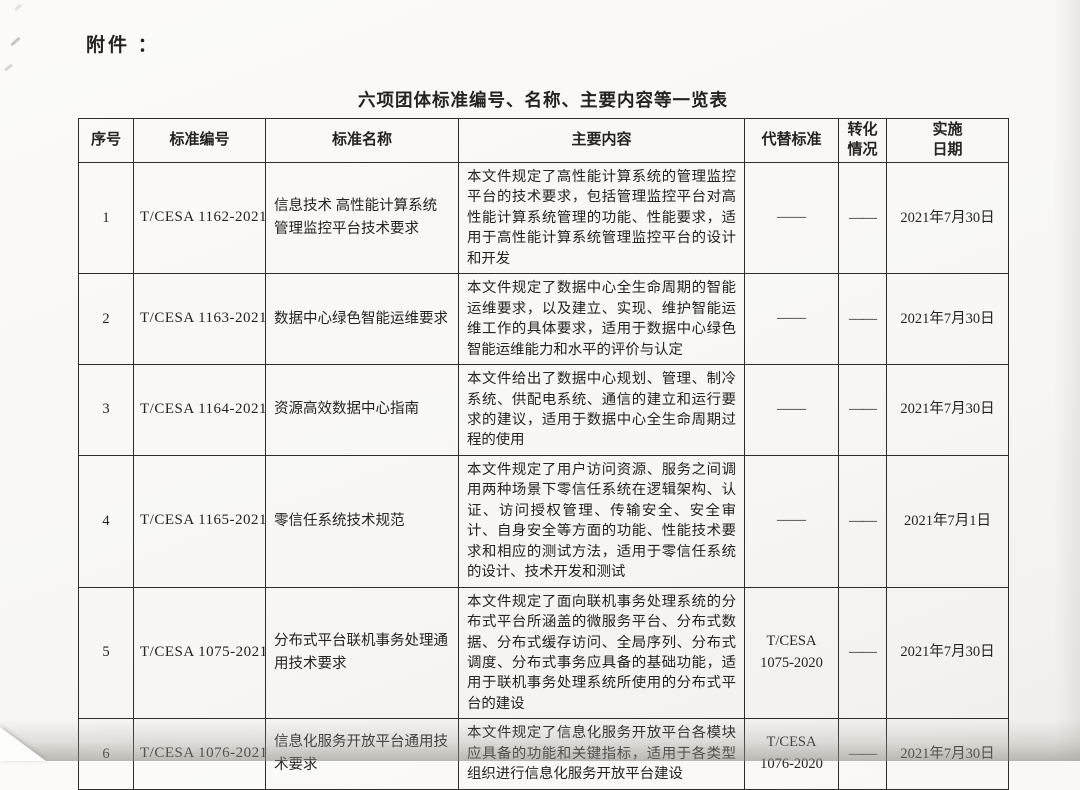 Image resolution: width=1080 pixels, height=790 pixels. What do you see at coordinates (362, 140) in the screenshot?
I see `header-name: 标准名称` at bounding box center [362, 140].